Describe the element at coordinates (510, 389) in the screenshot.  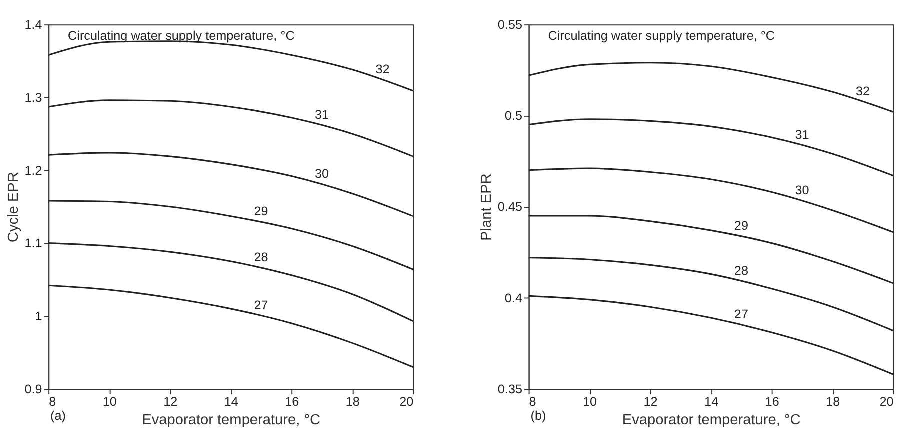
I see `y-tick-label: 0.35` at that location.